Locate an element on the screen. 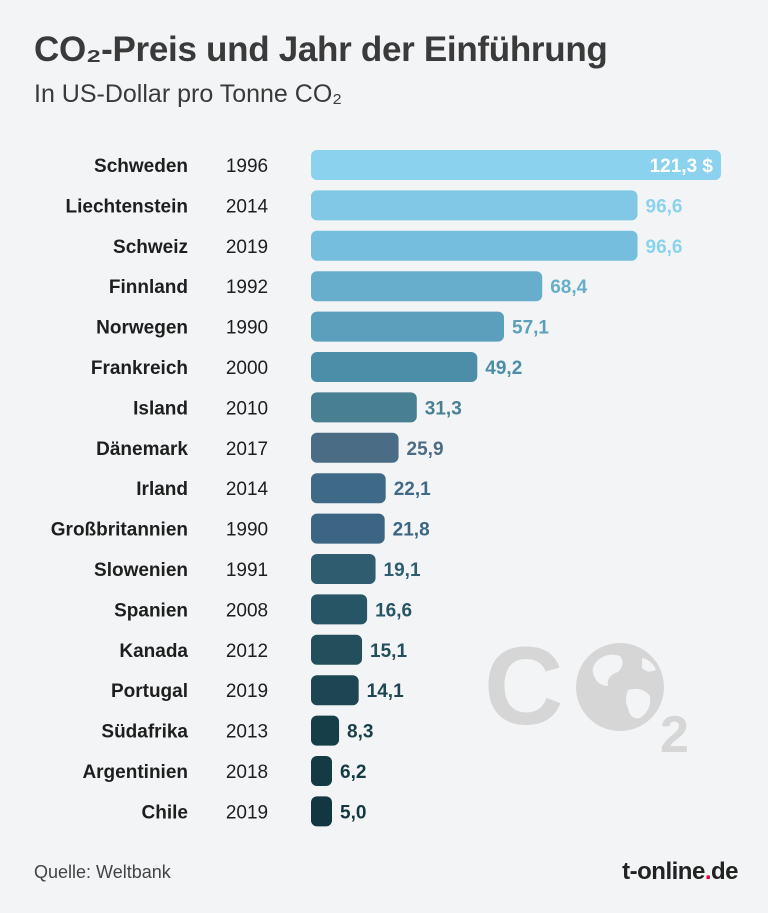 This screenshot has height=913, width=768. year-label: 2018 is located at coordinates (247, 772).